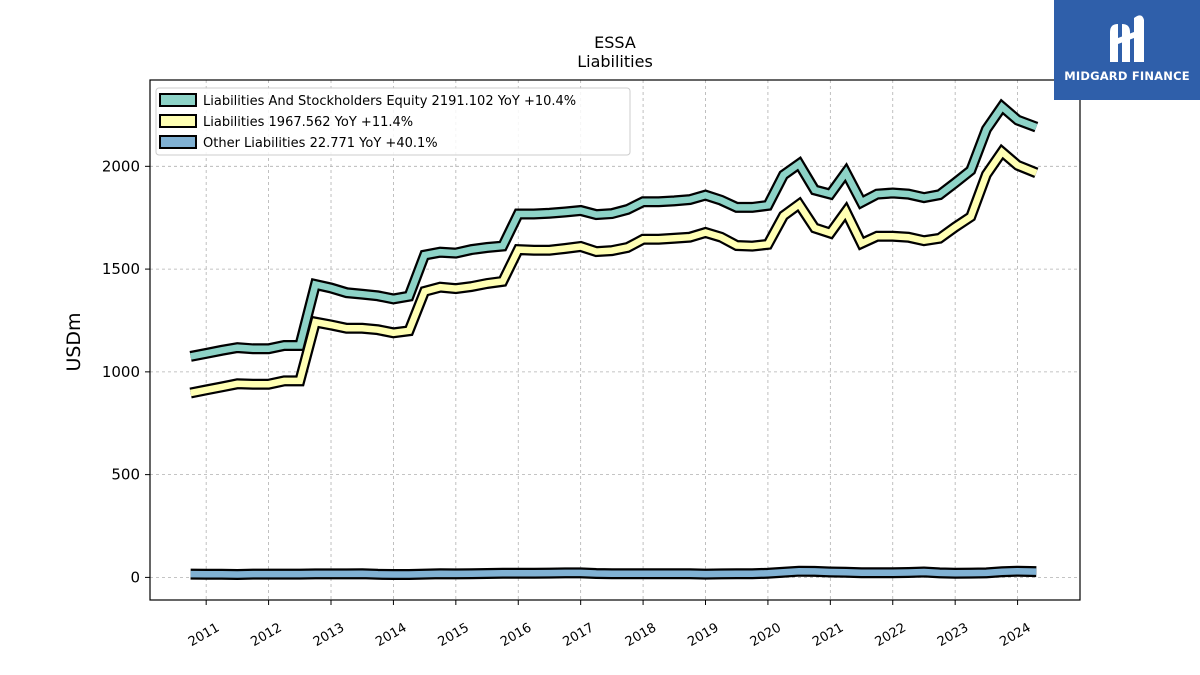 Image resolution: width=1200 pixels, height=675 pixels. Describe the element at coordinates (615, 42) in the screenshot. I see `chart-title: ESSA` at that location.